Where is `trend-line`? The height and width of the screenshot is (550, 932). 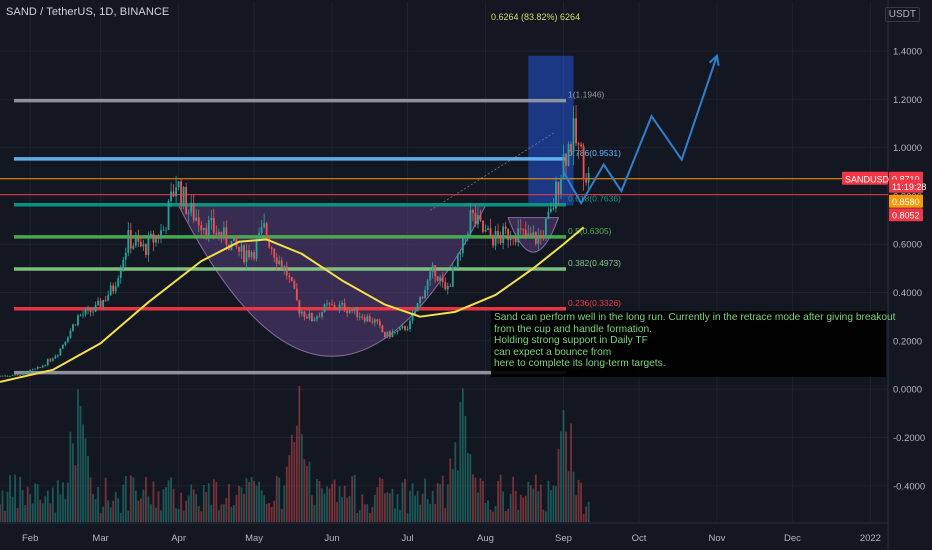
trend-line is located at coordinates (491, 171).